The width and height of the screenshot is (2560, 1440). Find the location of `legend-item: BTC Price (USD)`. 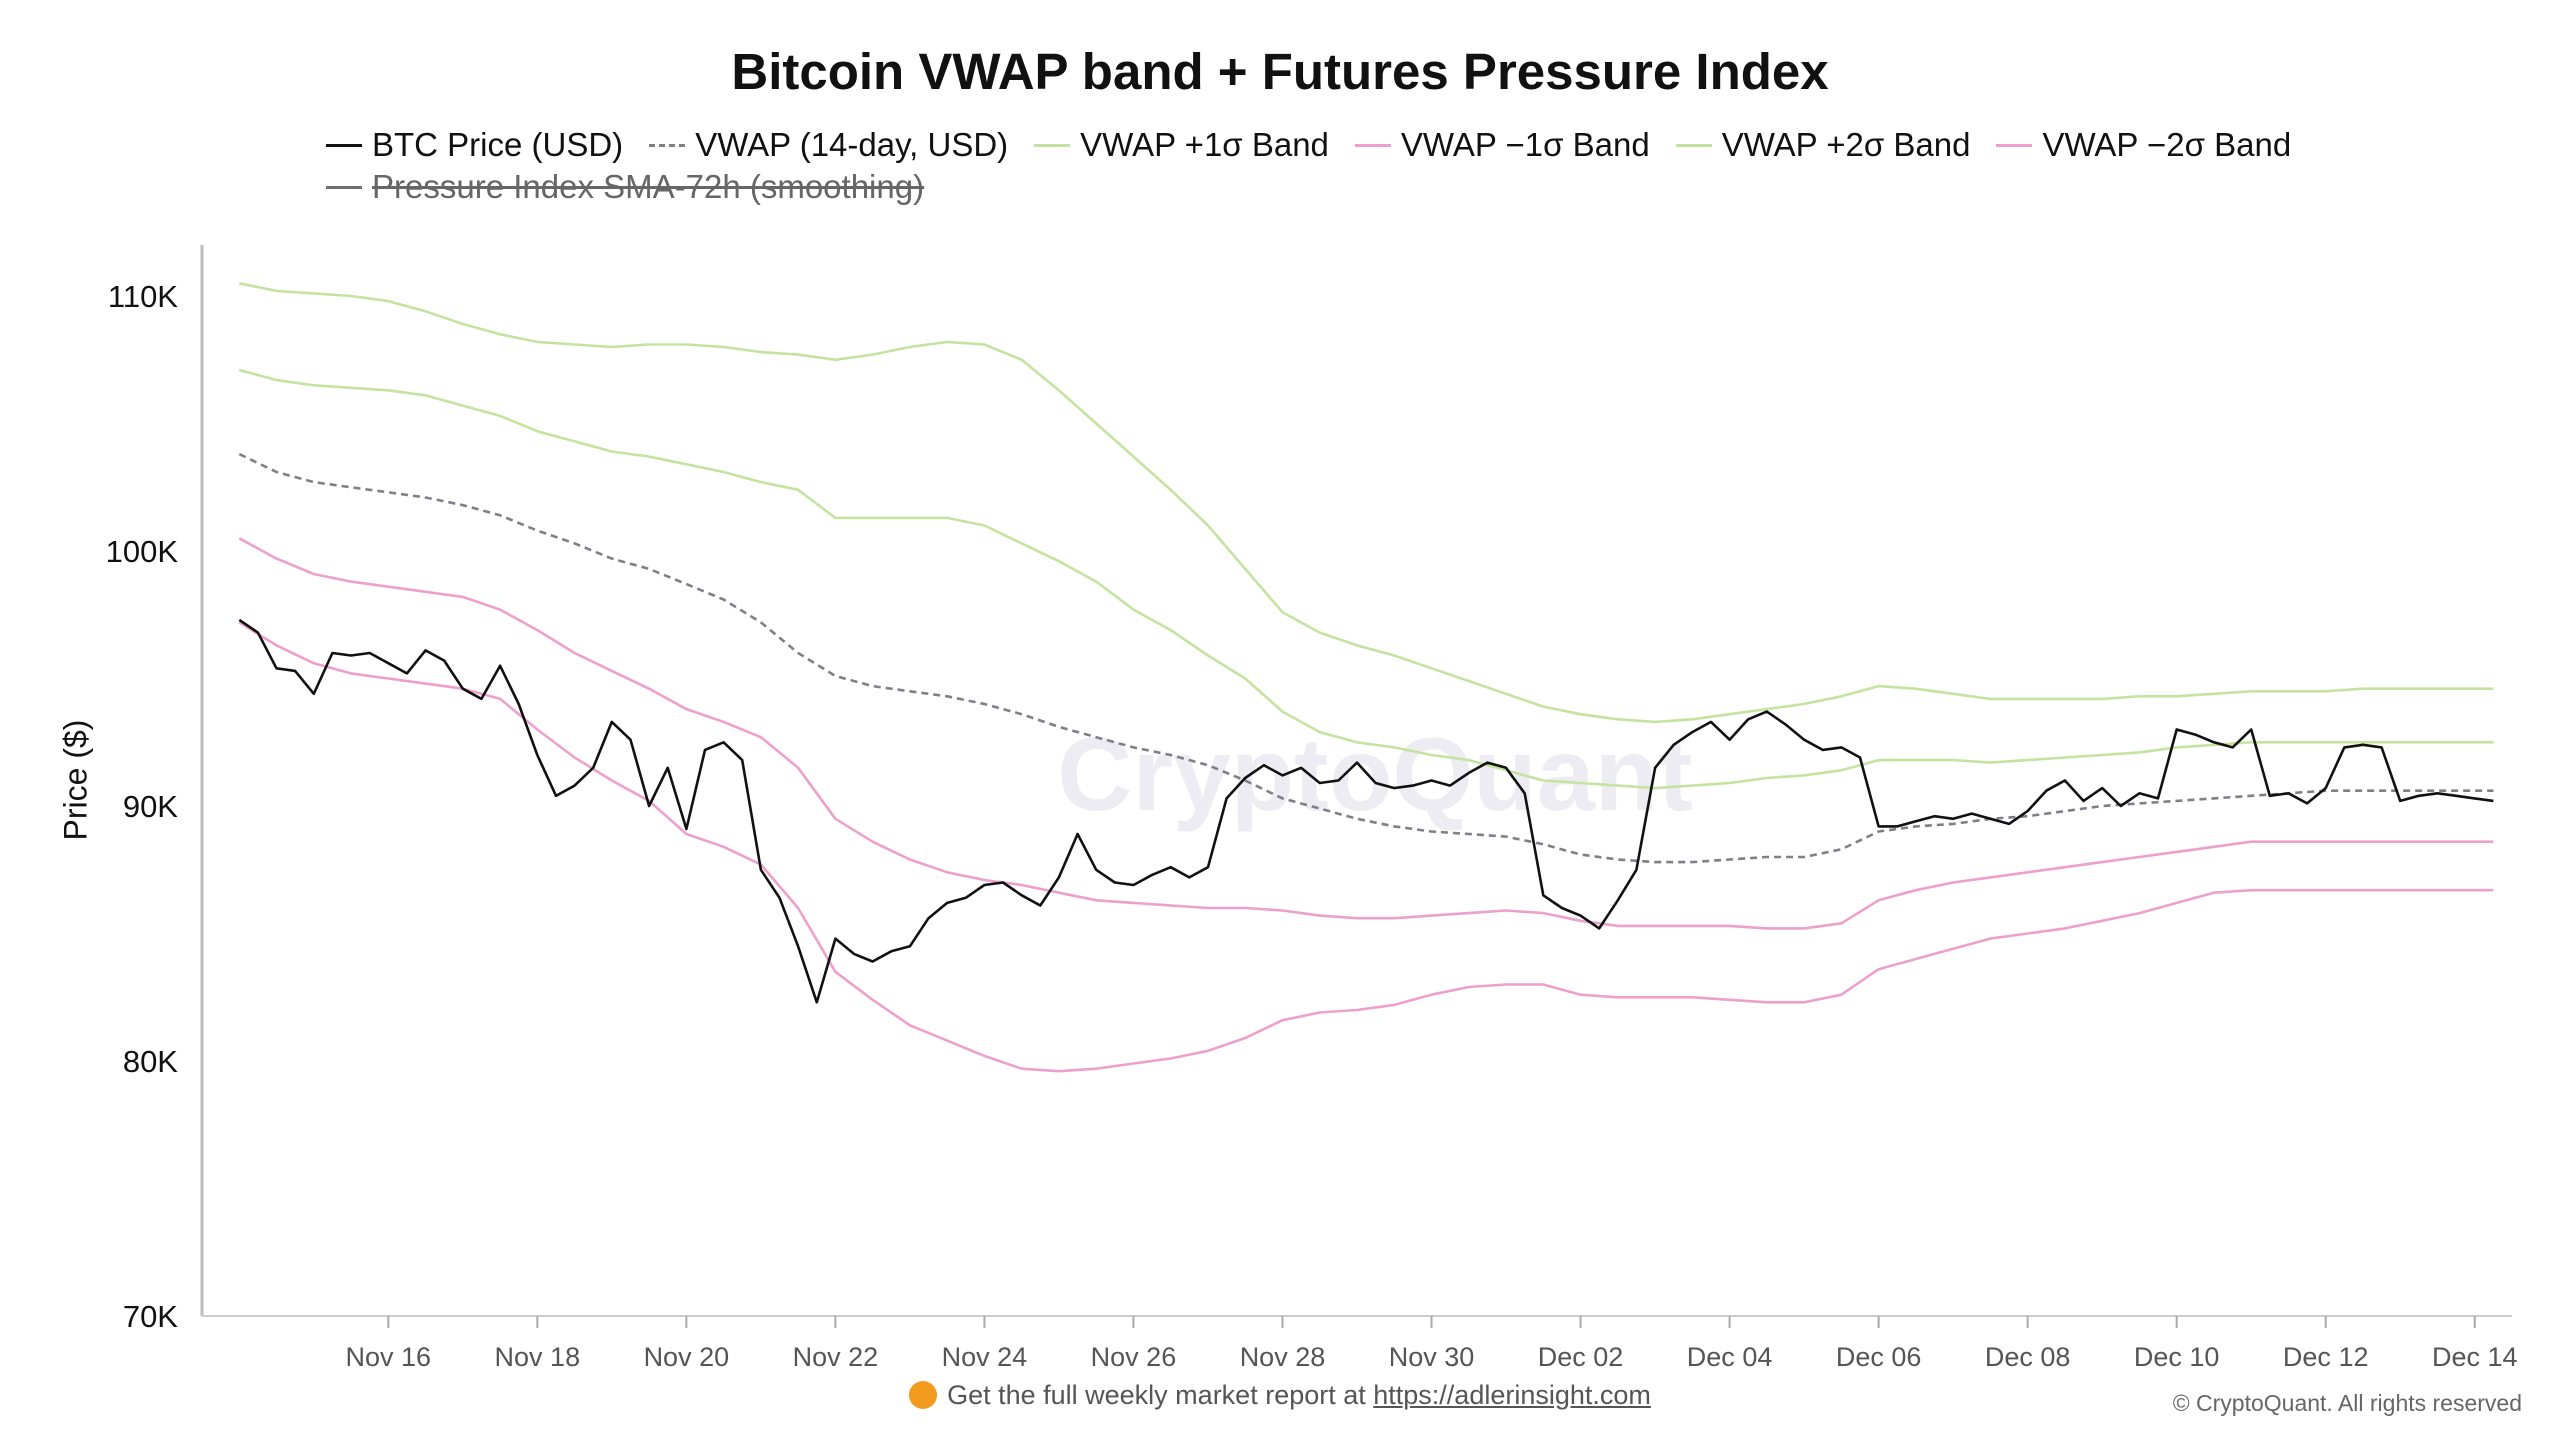

legend-item: BTC Price (USD) is located at coordinates (474, 145).